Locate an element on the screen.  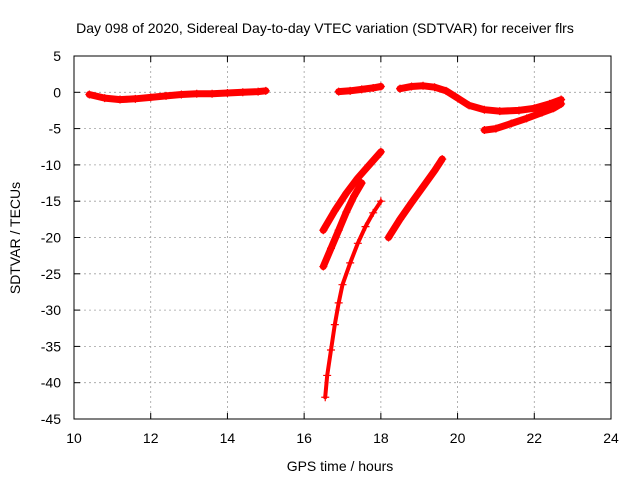
x-tick-label: 18 is located at coordinates (381, 438).